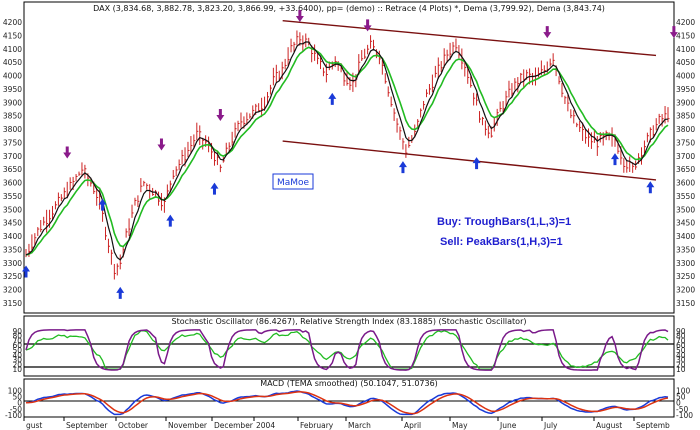 This screenshot has width=700, height=430. What do you see at coordinates (685, 276) in the screenshot?
I see `price-tick-label-right: 3250` at bounding box center [685, 276].